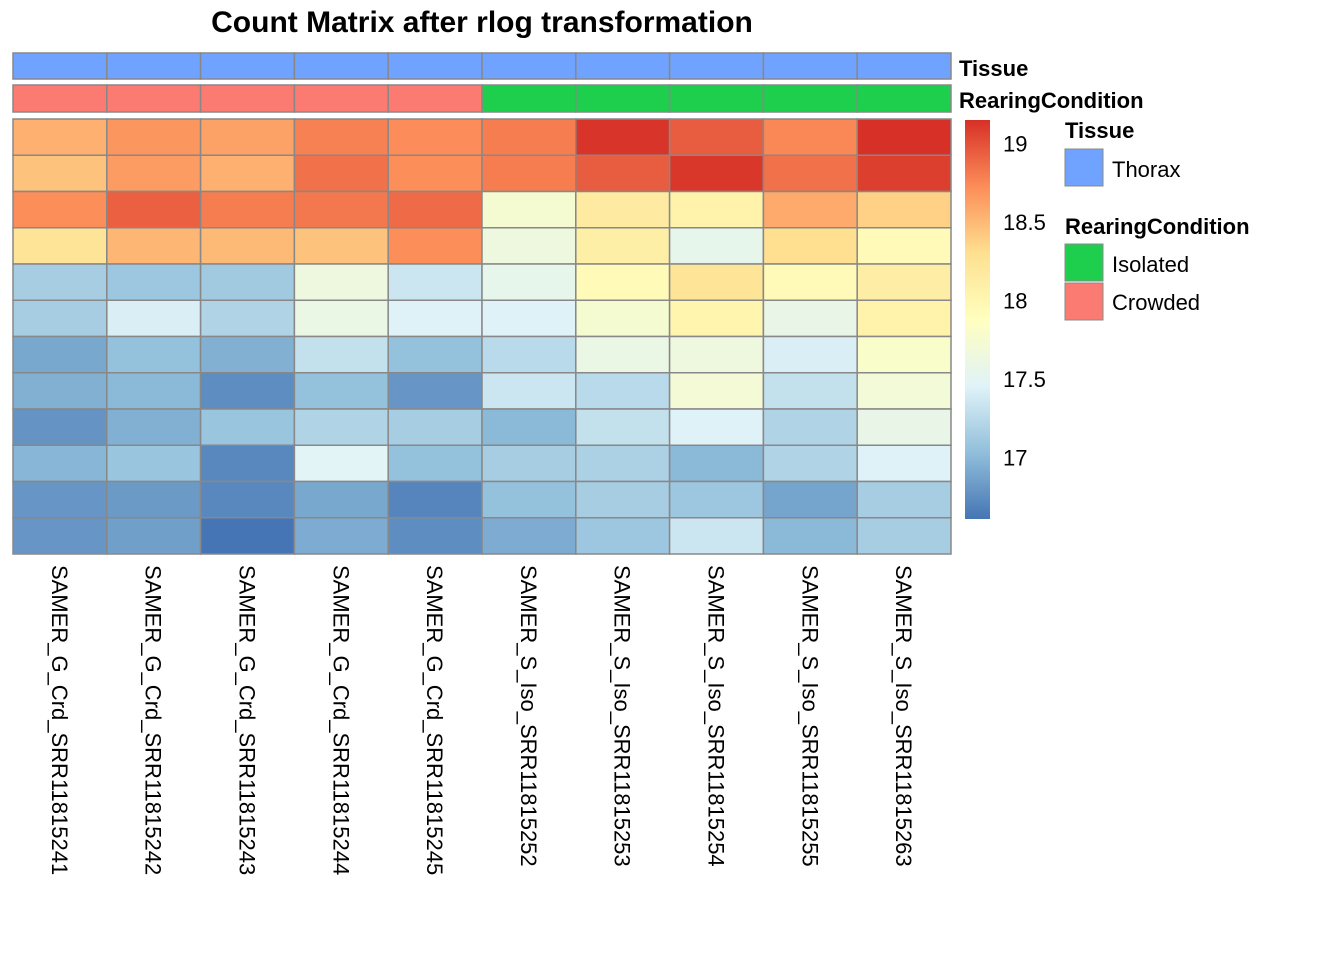 Image resolution: width=1344 pixels, height=960 pixels. Describe the element at coordinates (154, 536) in the screenshot. I see `heatmap-cell-r12-c2` at that location.